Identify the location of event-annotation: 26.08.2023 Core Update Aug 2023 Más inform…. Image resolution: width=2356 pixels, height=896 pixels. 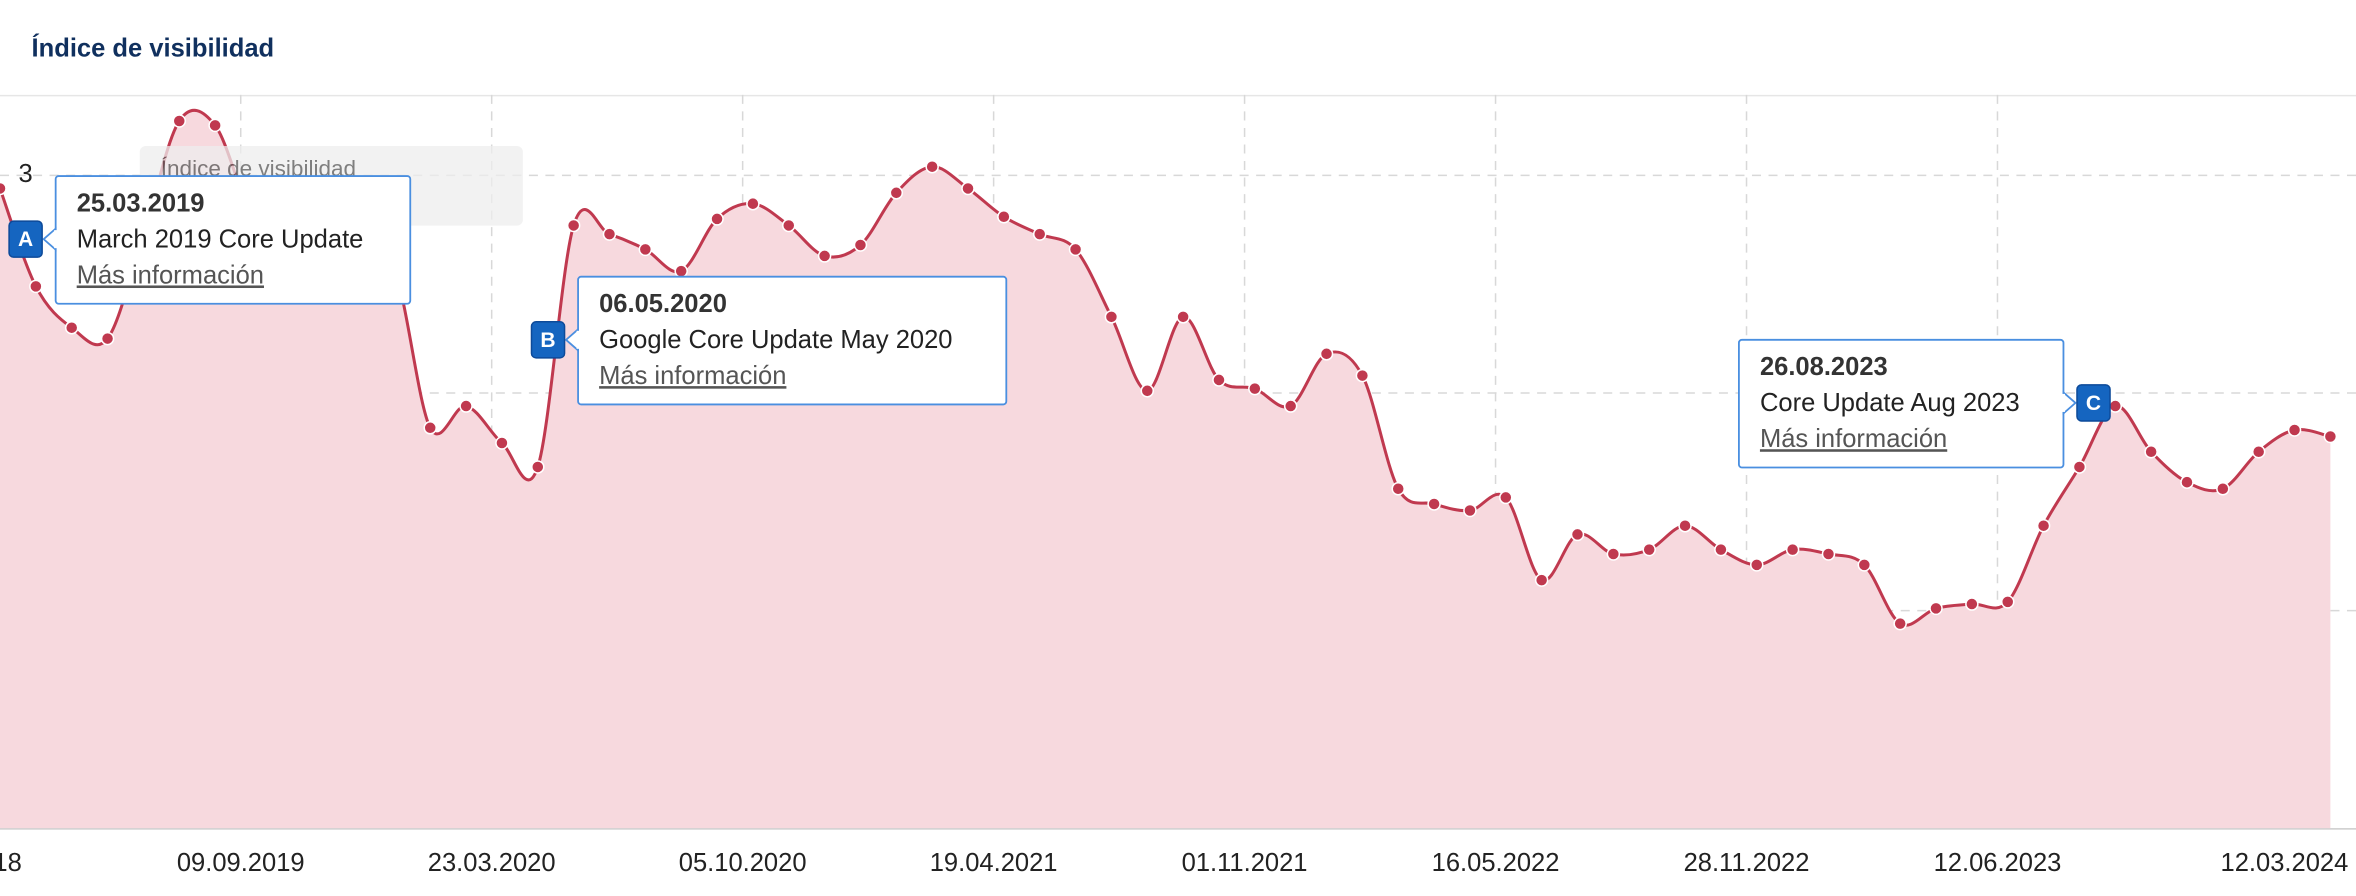
(1907, 403).